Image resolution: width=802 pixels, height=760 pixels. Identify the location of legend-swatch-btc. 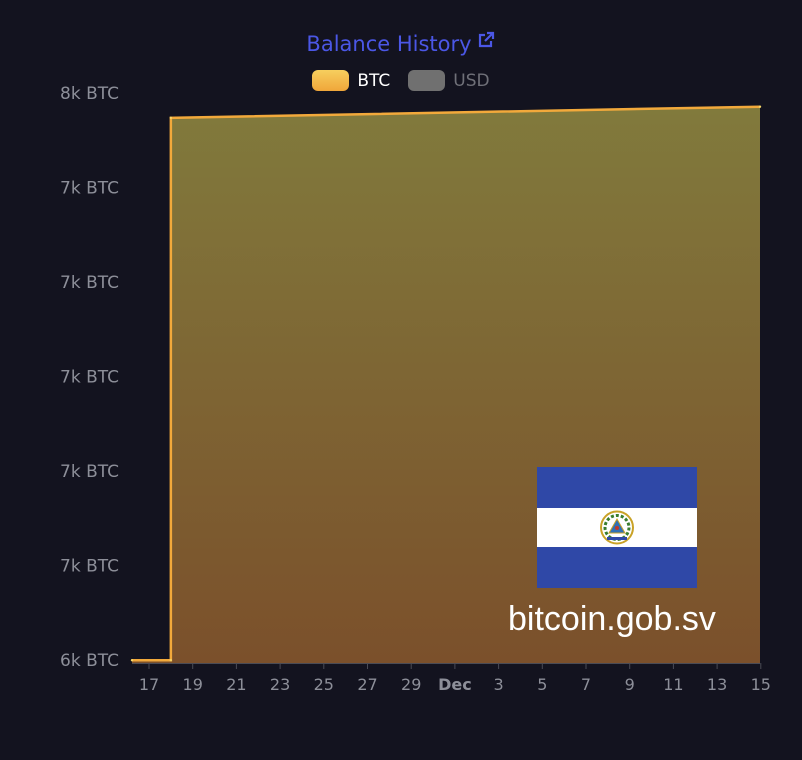
(331, 80).